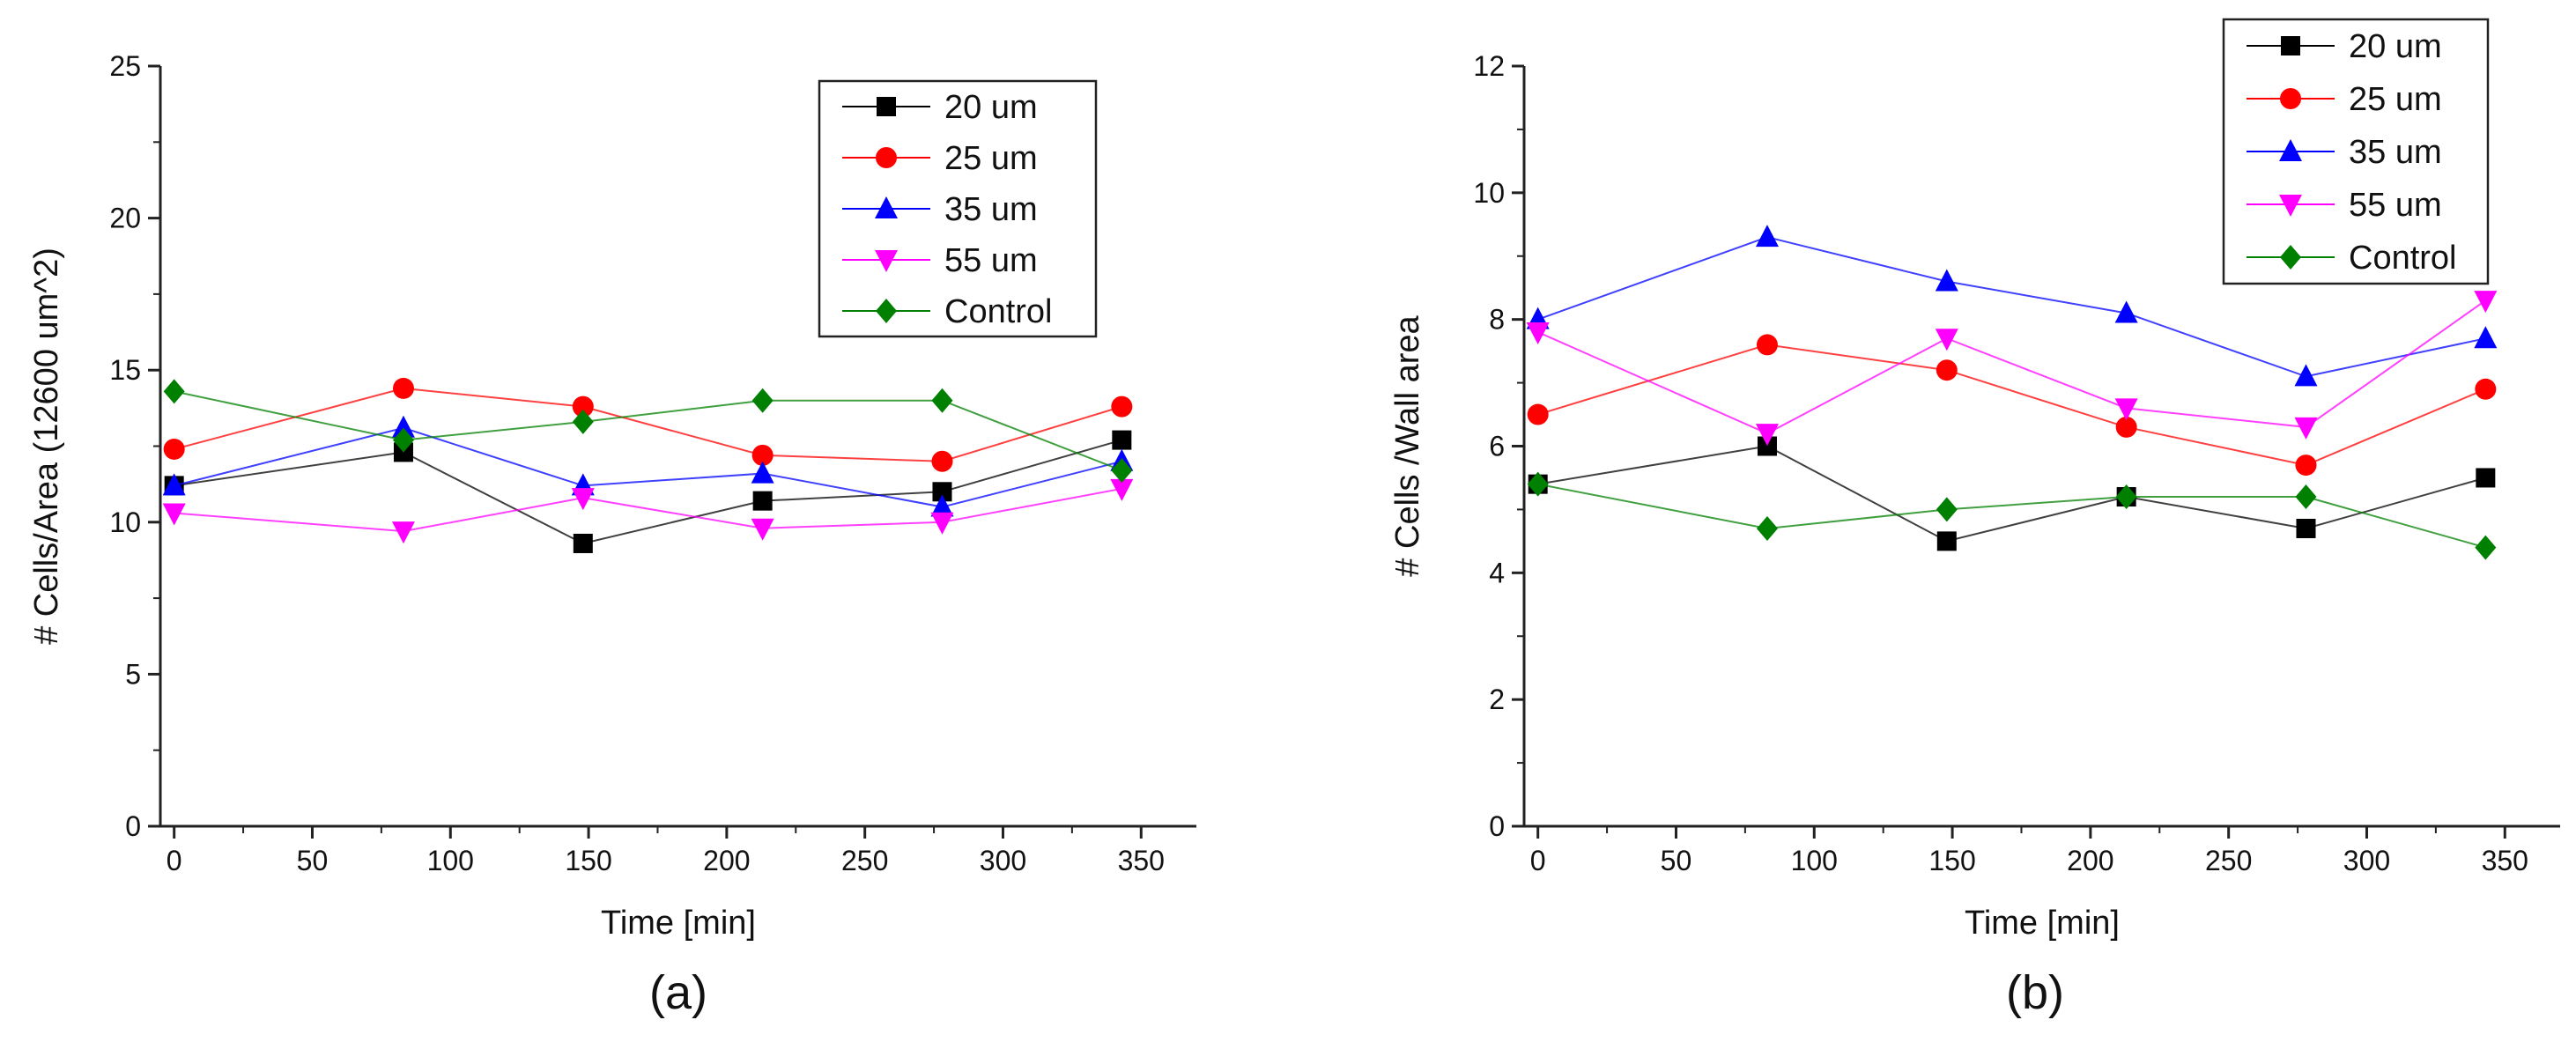  I want to click on x-tick-label-b: 100, so click(1815, 860).